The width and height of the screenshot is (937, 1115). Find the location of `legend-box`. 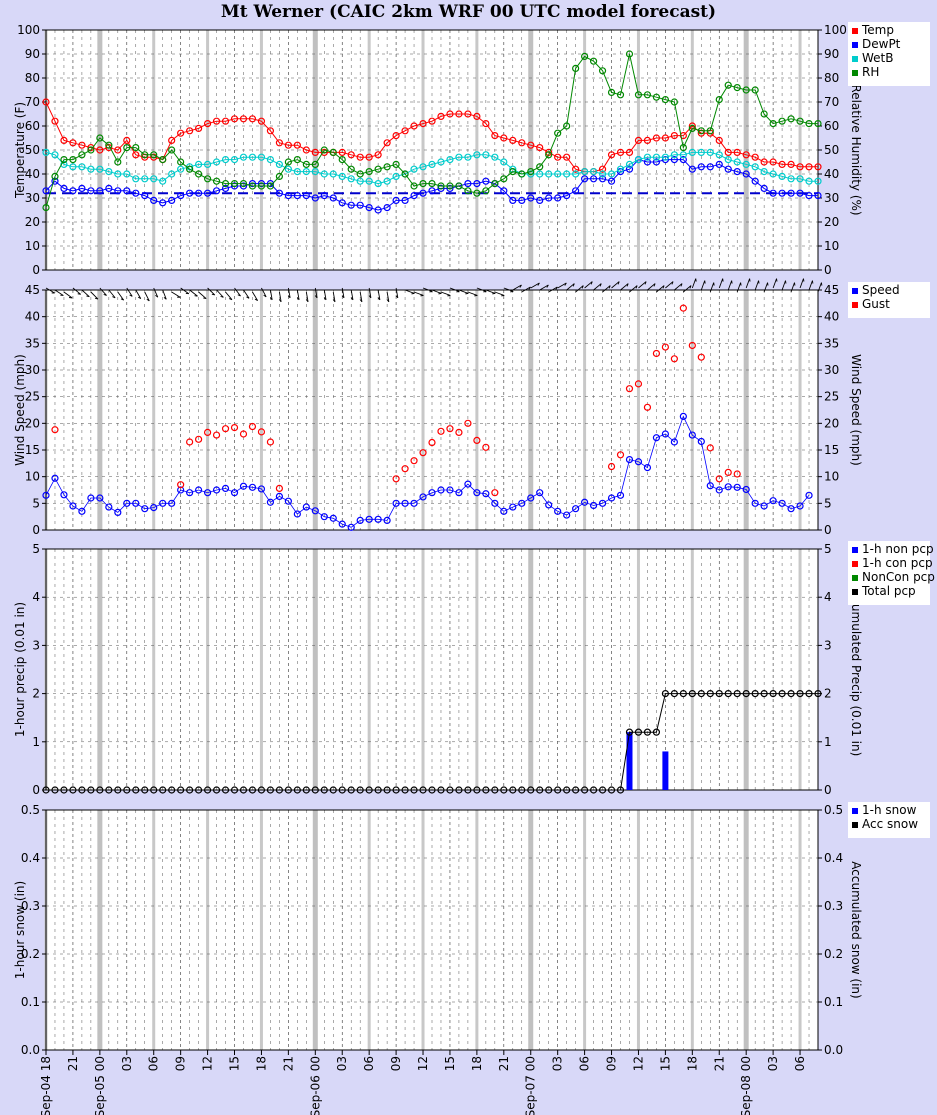

legend-box is located at coordinates (889, 820).